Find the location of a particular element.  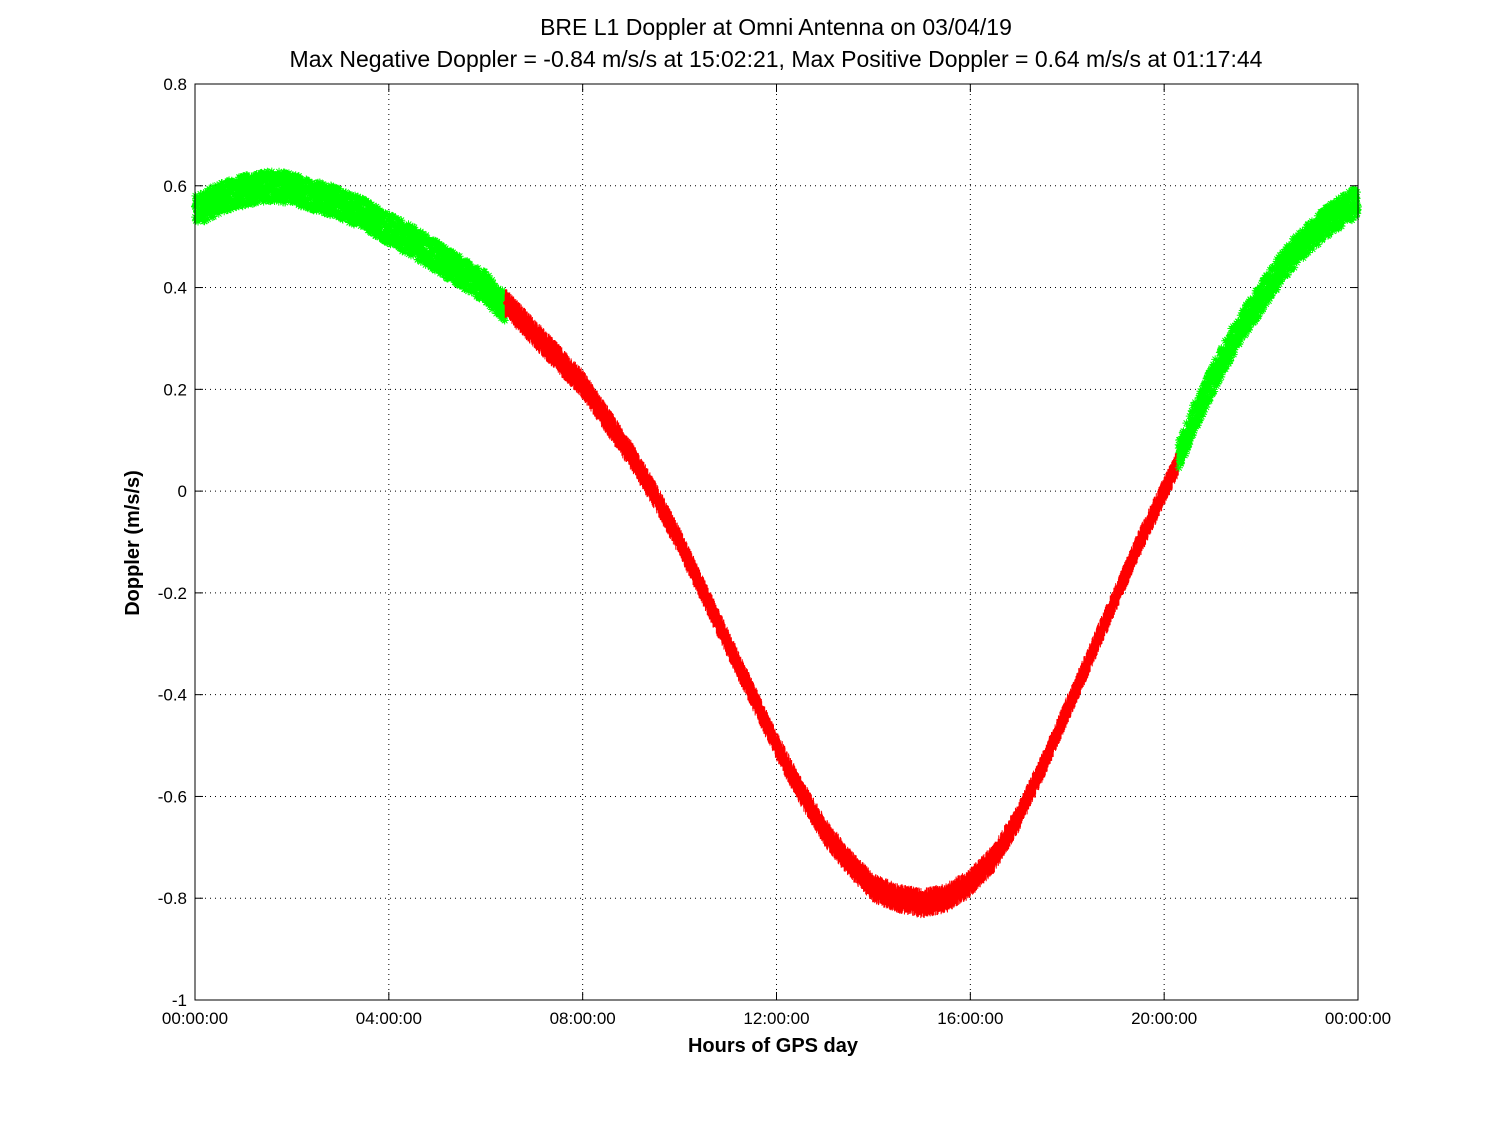

x-tick-label: 16:00:00 is located at coordinates (970, 1018).